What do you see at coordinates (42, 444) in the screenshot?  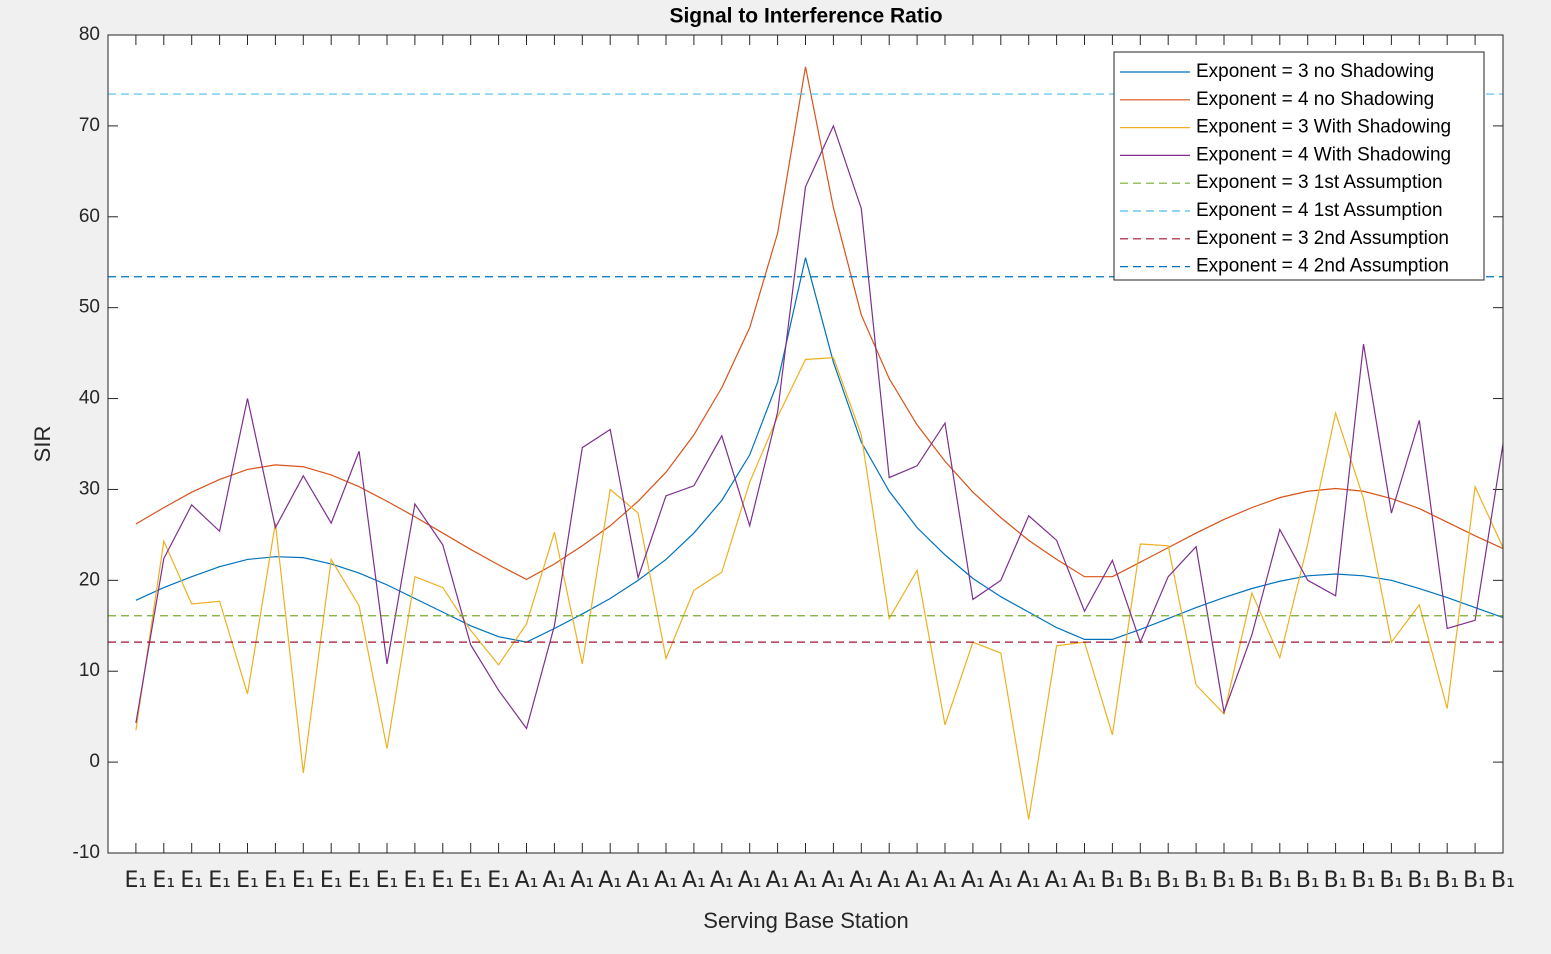 I see `y-axis-label: SIR` at bounding box center [42, 444].